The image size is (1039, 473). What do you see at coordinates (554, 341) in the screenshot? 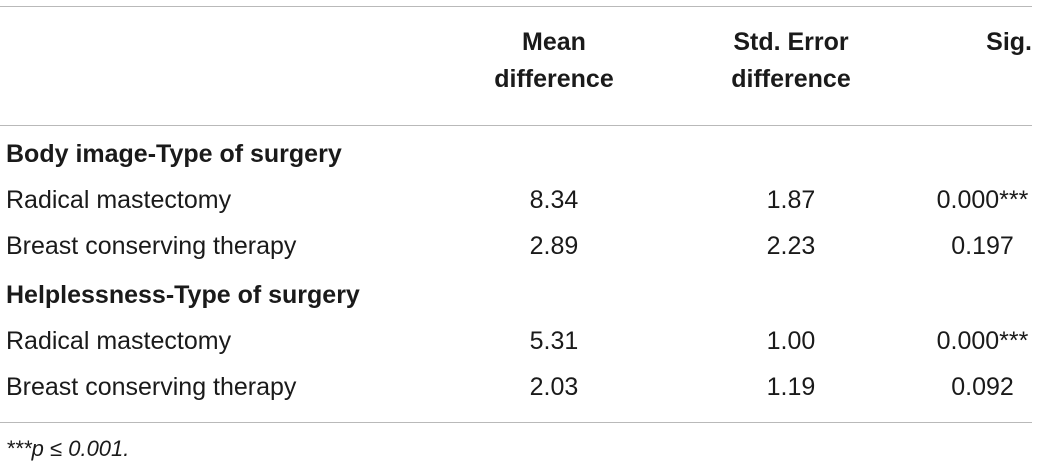
I see `cell-mean-difference: 5.31` at bounding box center [554, 341].